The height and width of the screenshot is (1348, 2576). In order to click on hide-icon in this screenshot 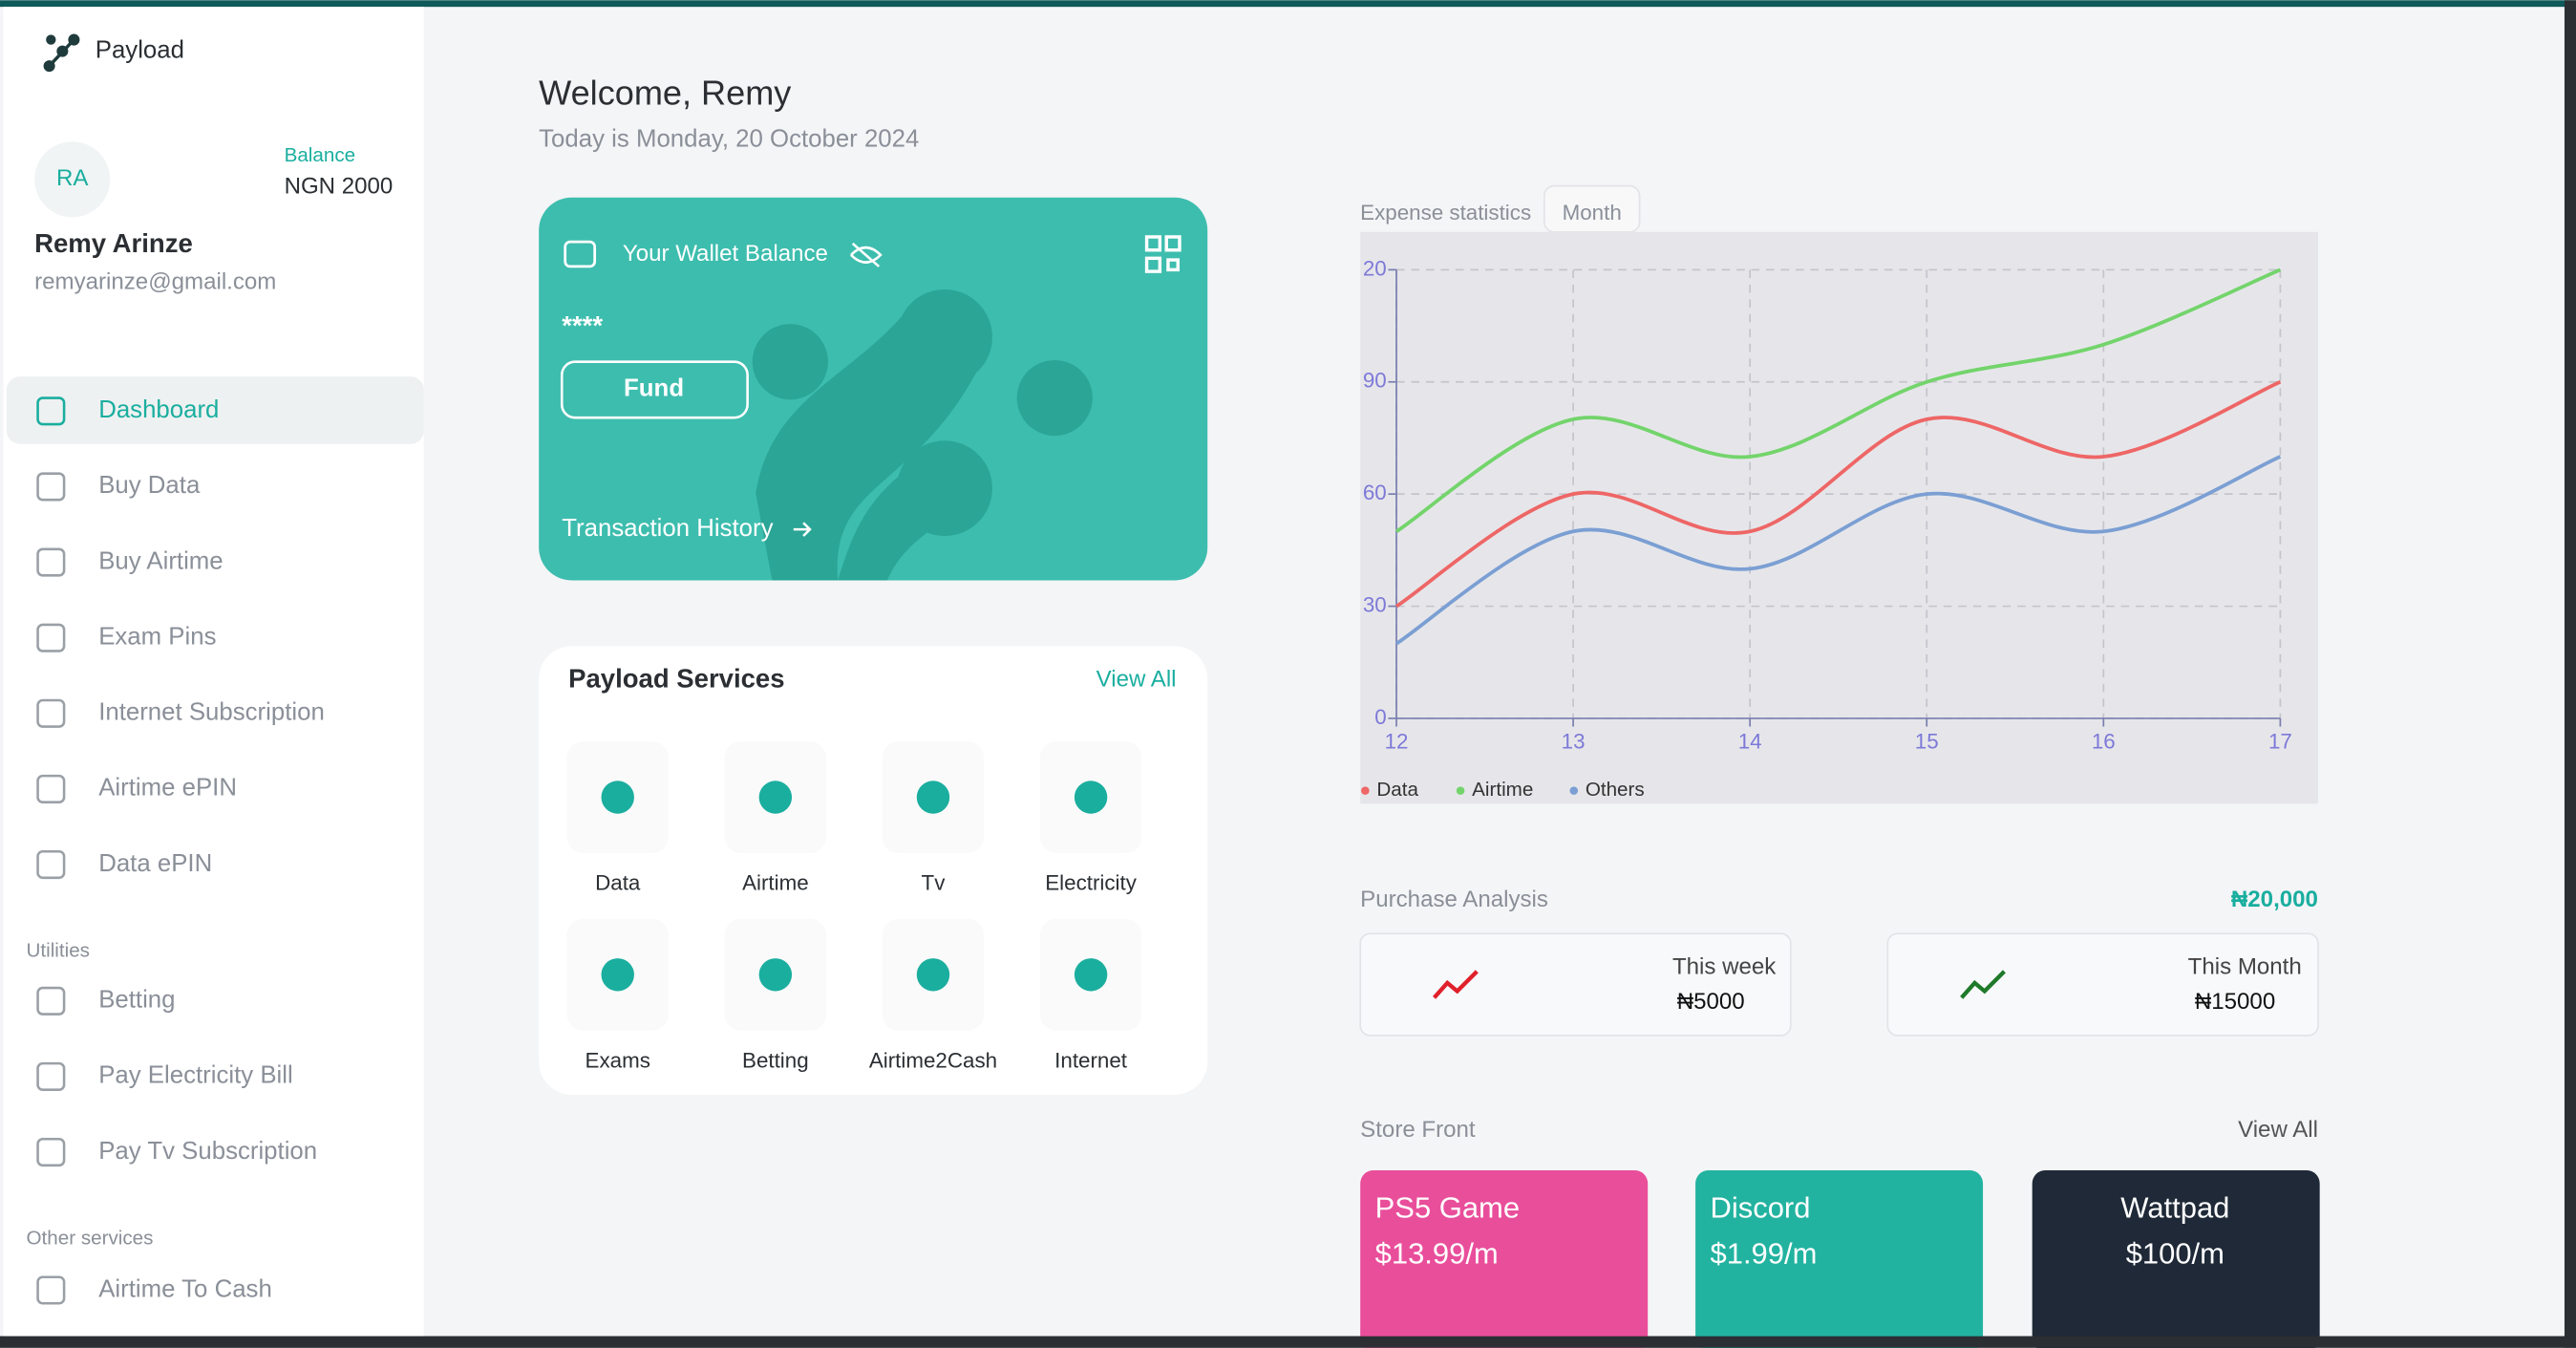, I will do `click(866, 254)`.